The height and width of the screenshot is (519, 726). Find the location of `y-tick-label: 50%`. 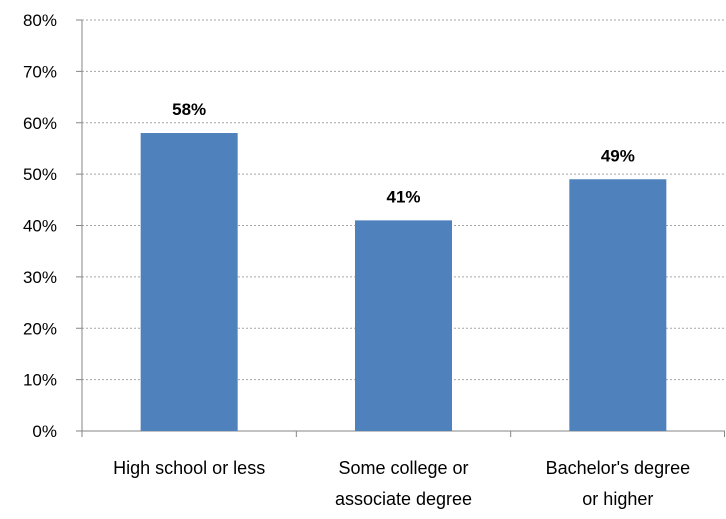

y-tick-label: 50% is located at coordinates (40, 174).